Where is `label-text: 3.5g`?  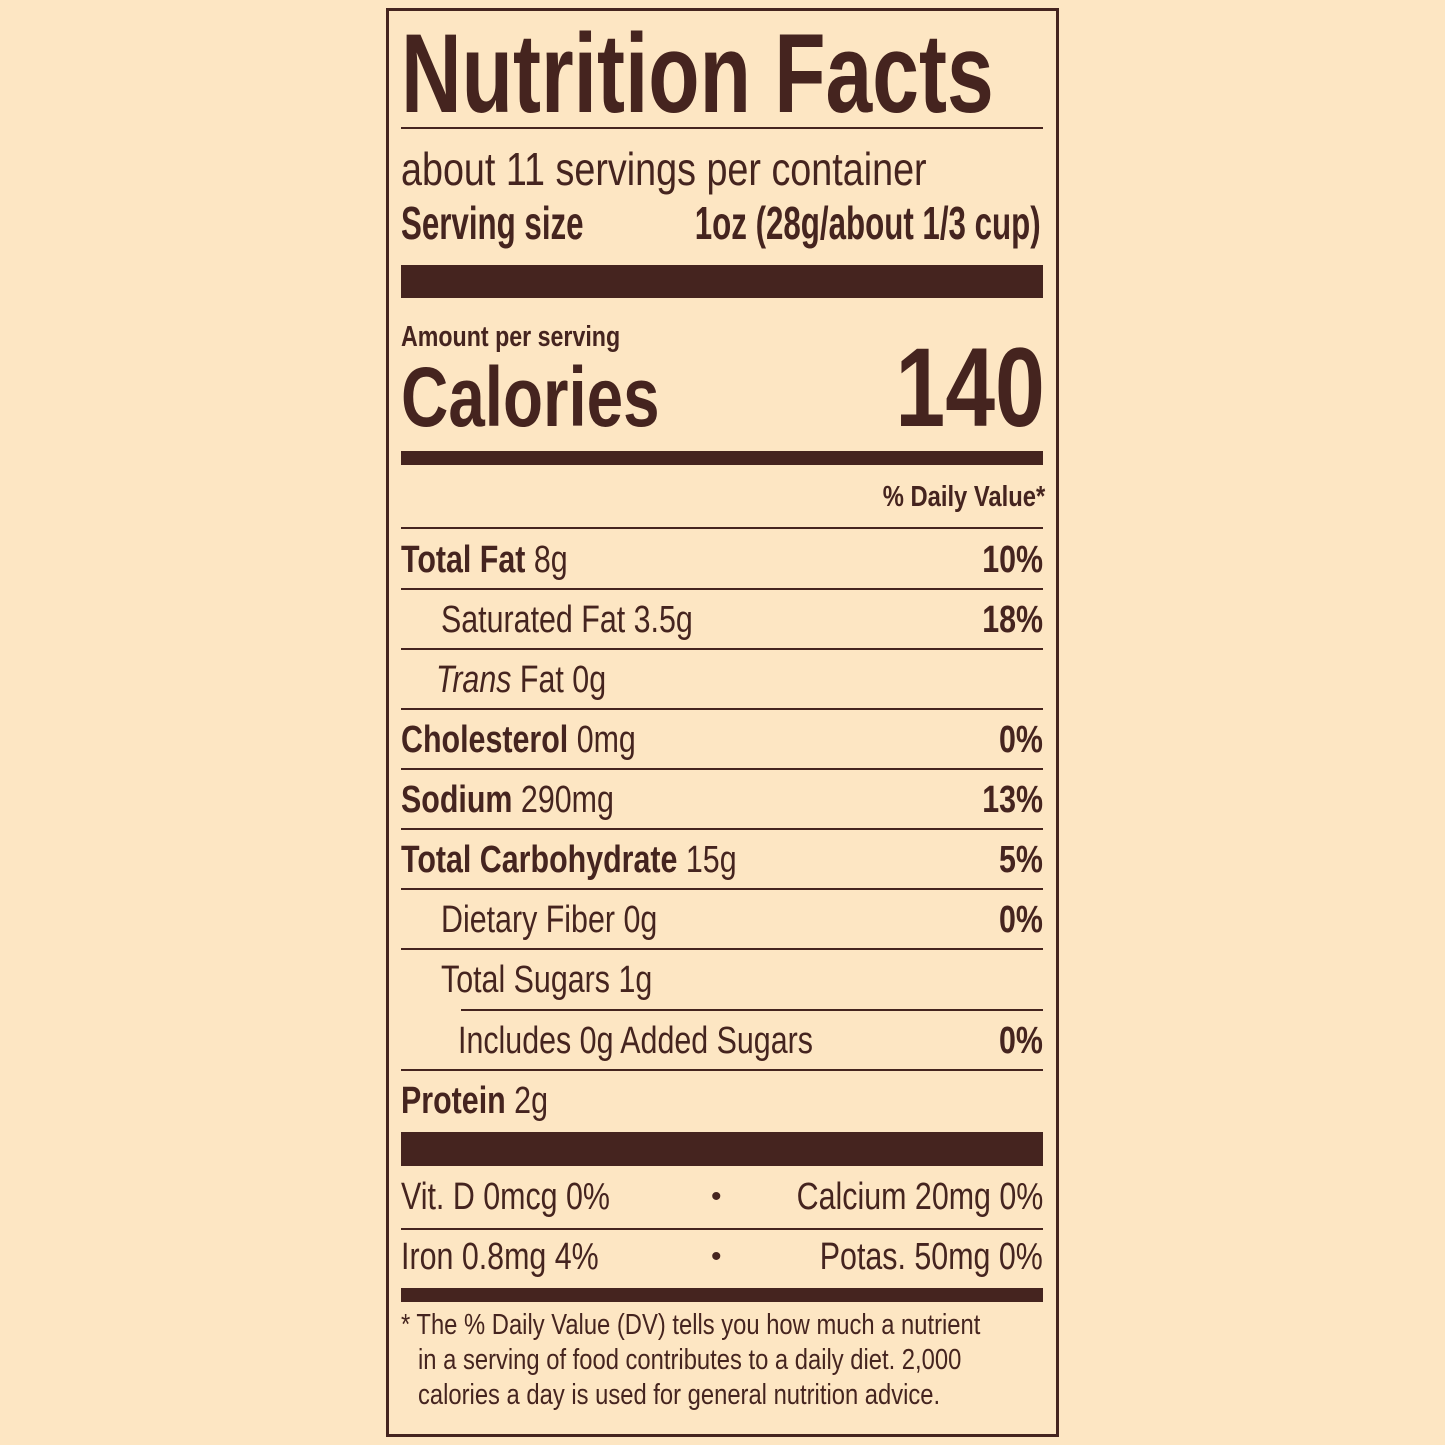
label-text: 3.5g is located at coordinates (663, 620).